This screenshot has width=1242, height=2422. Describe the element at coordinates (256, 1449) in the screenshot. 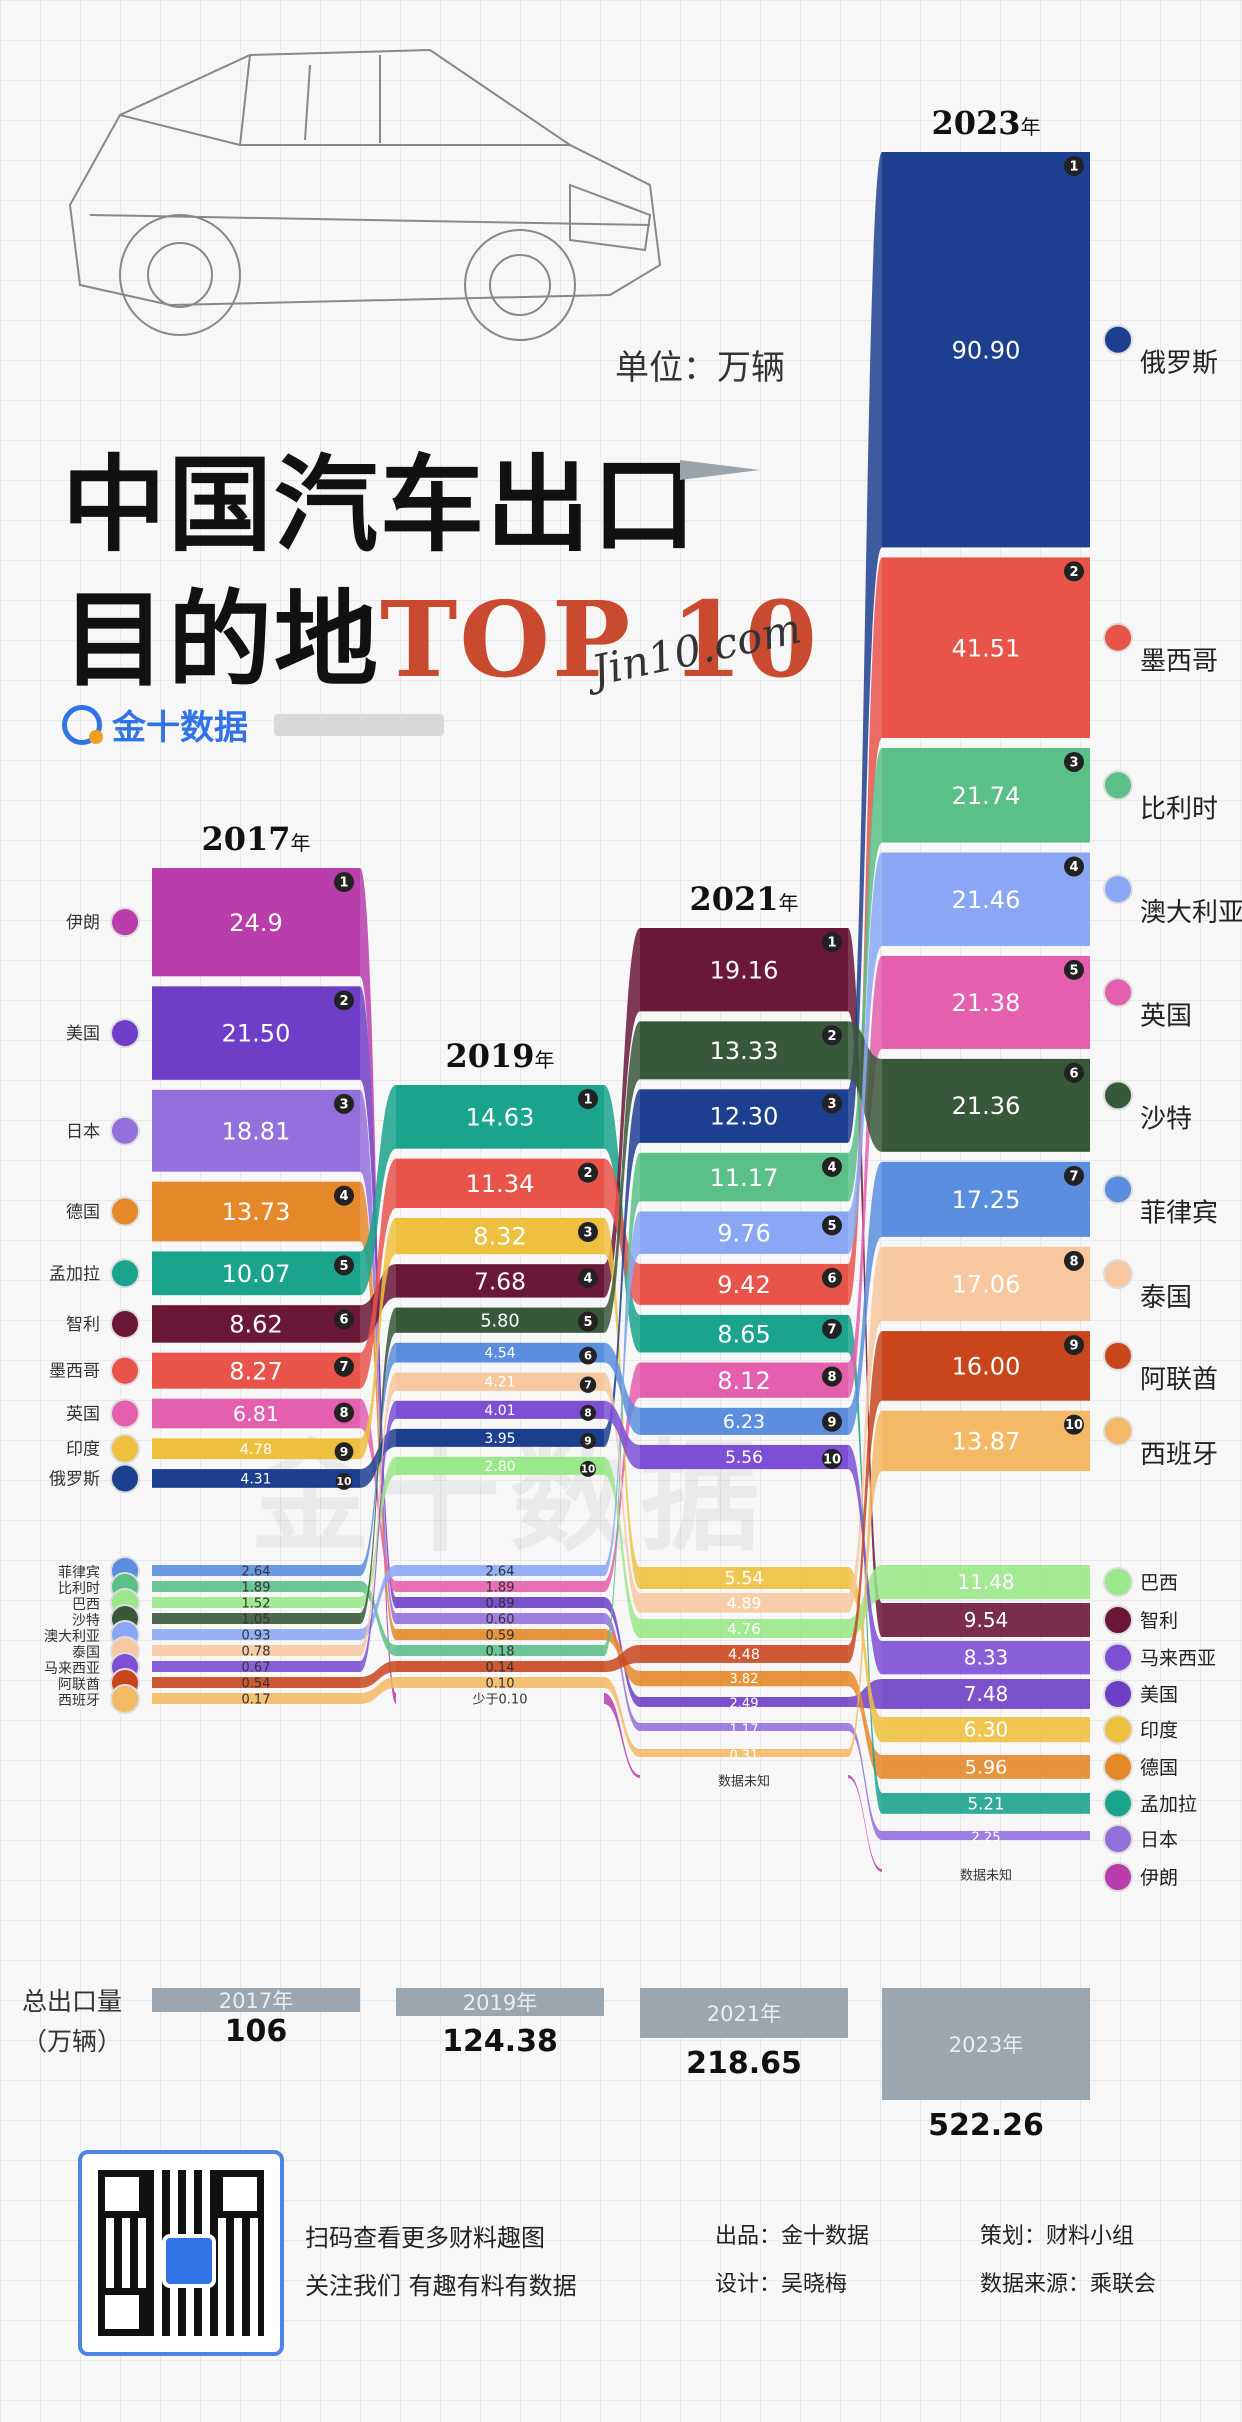

I see `data-label-2017-印度: 4.78` at that location.